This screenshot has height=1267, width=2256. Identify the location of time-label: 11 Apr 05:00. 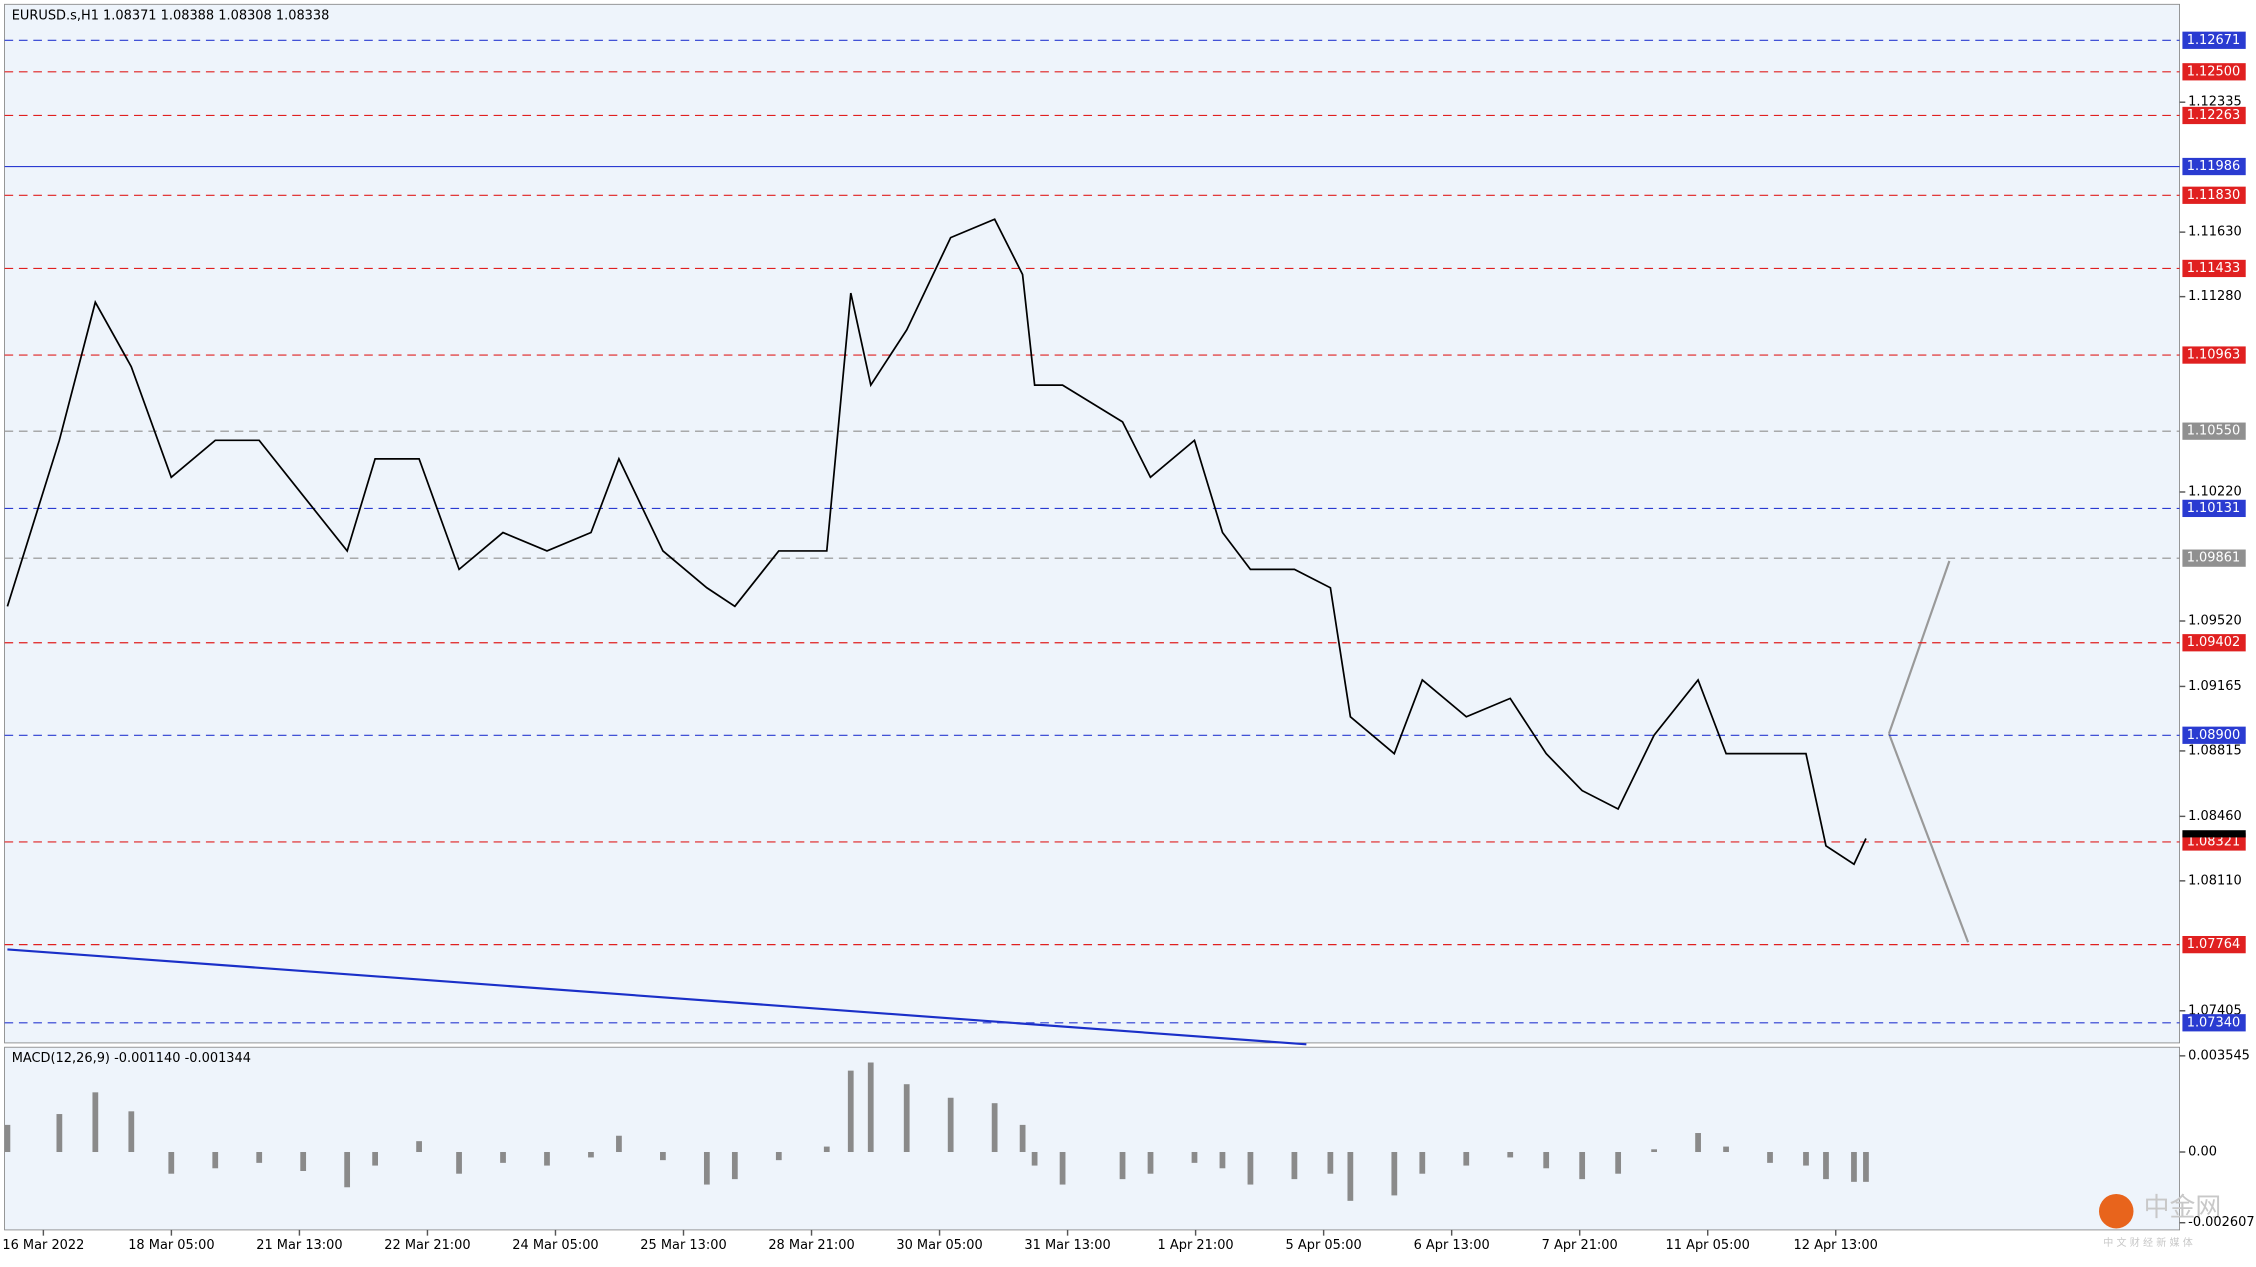
(1708, 1245).